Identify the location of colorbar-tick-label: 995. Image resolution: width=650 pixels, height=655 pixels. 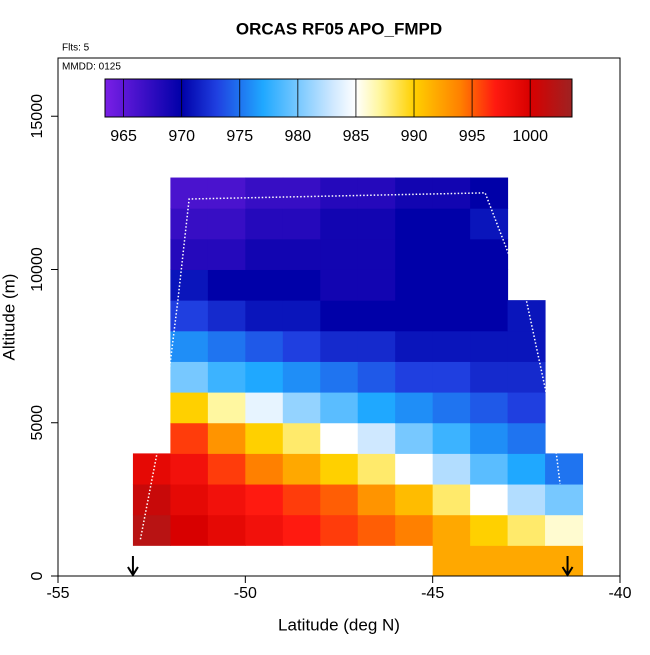
(472, 136).